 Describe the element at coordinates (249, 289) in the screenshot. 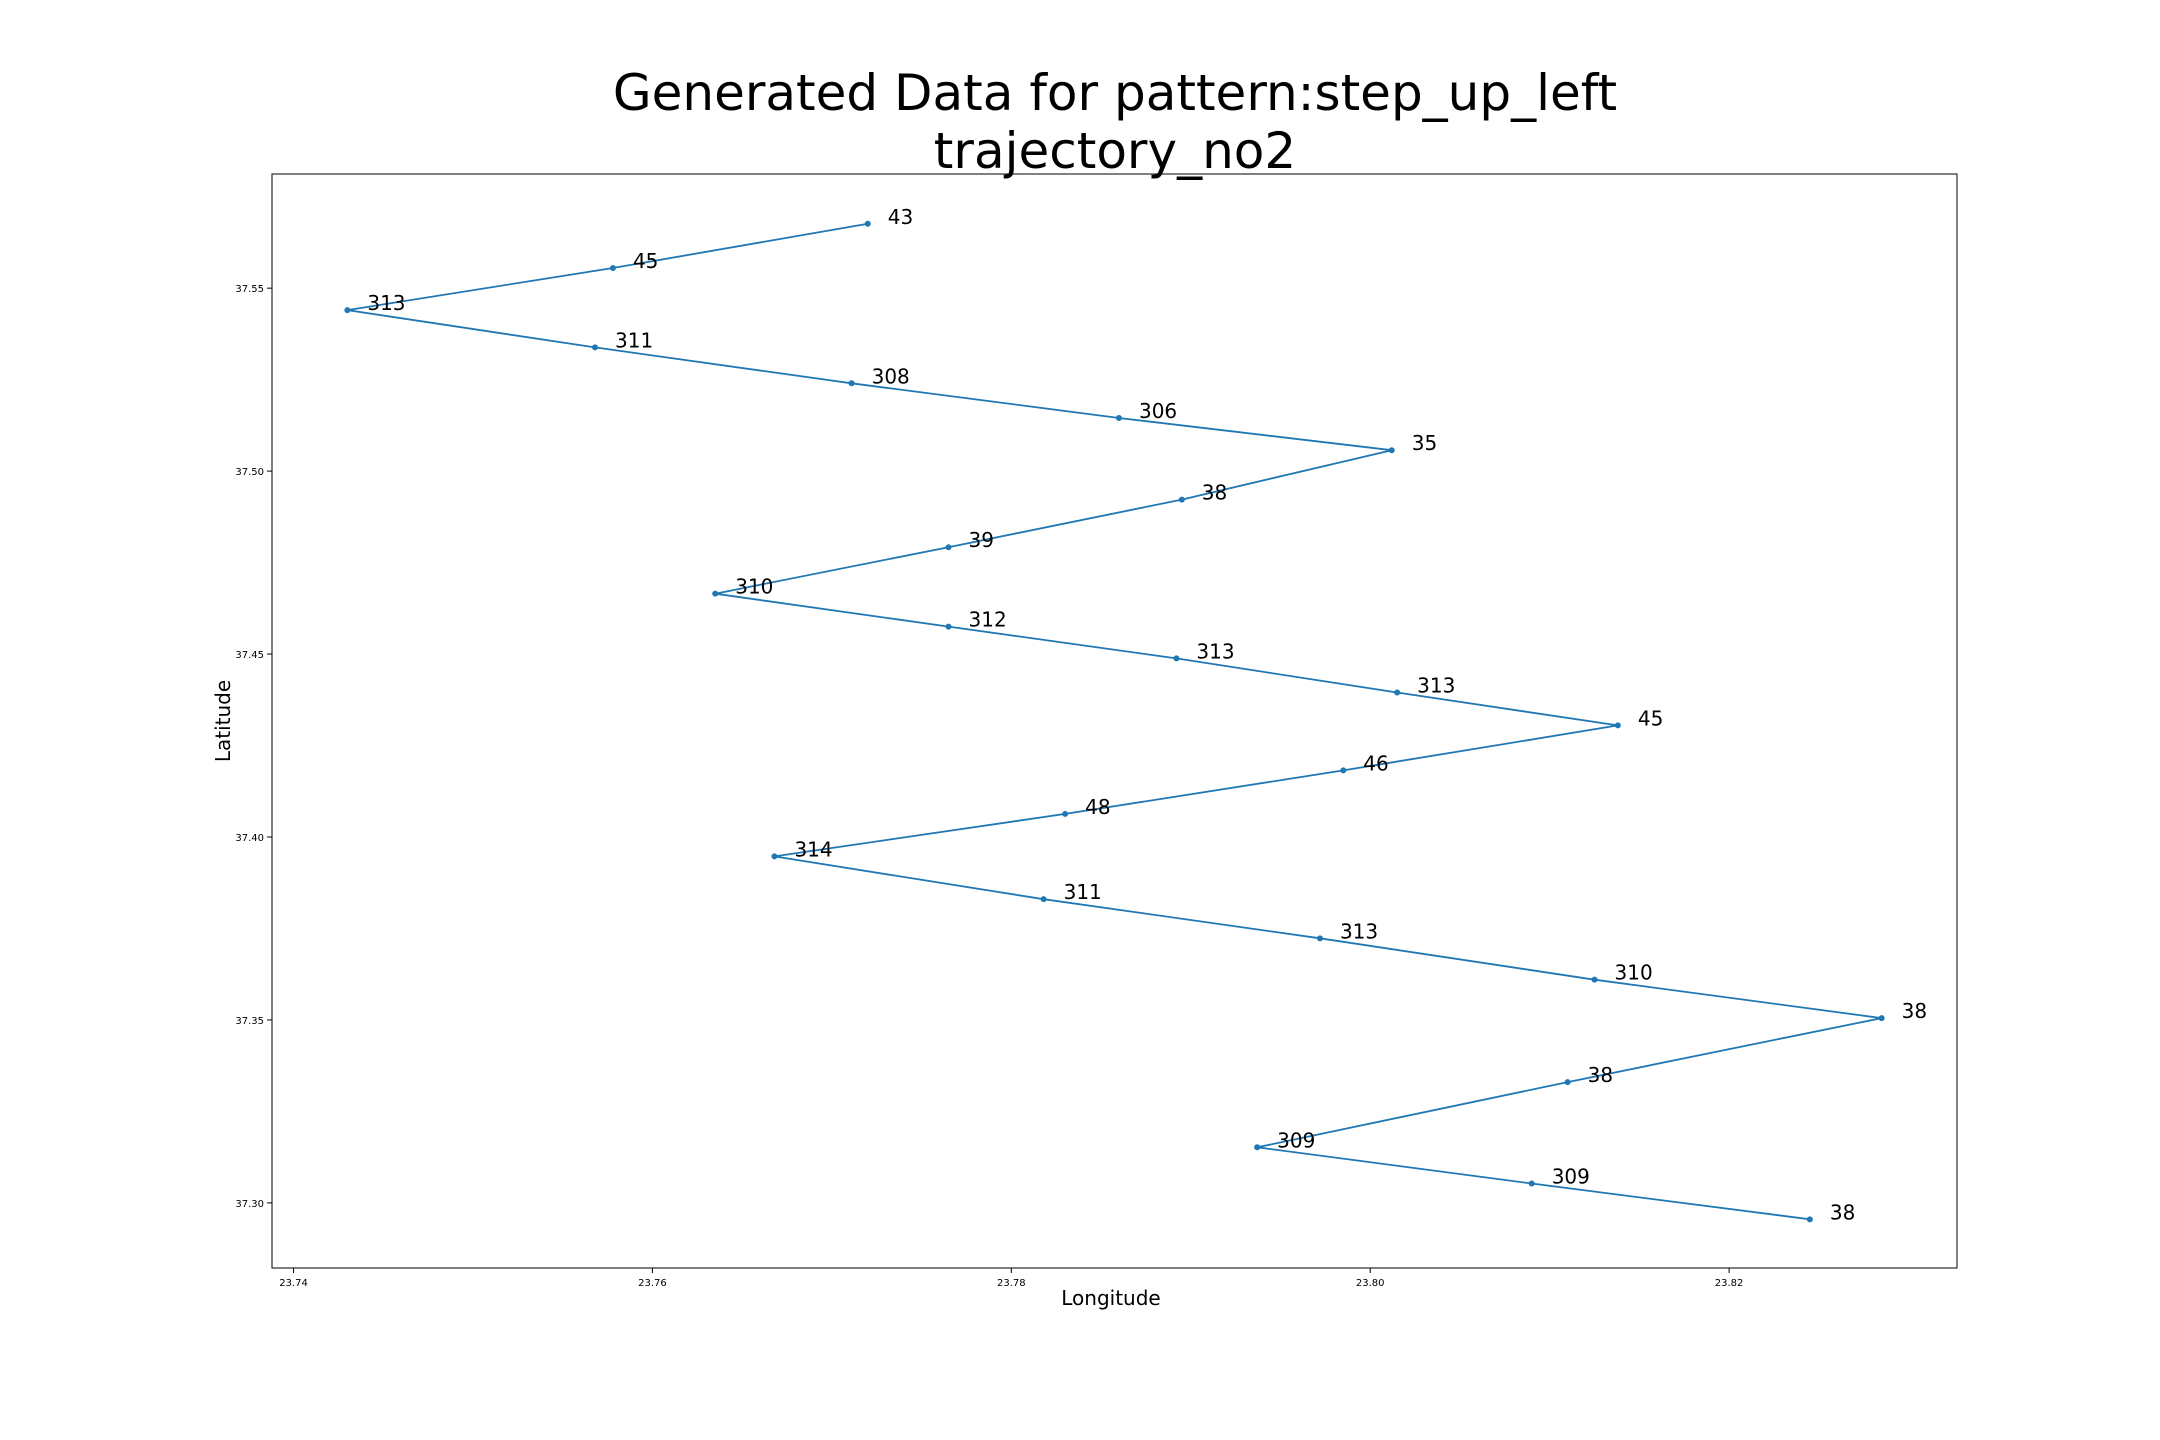

I see `y-tick-label: 37.55` at that location.